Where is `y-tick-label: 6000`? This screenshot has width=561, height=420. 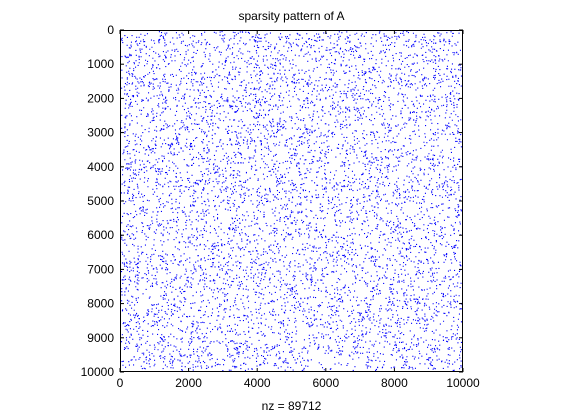
y-tick-label: 6000 is located at coordinates (100, 235).